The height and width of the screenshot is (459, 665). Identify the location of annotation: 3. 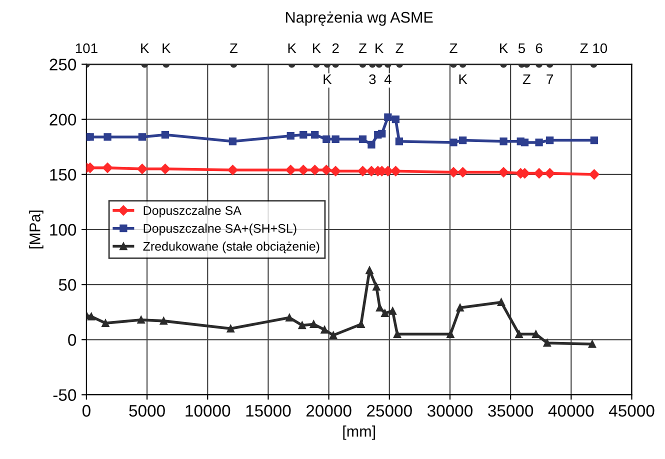
(372, 79).